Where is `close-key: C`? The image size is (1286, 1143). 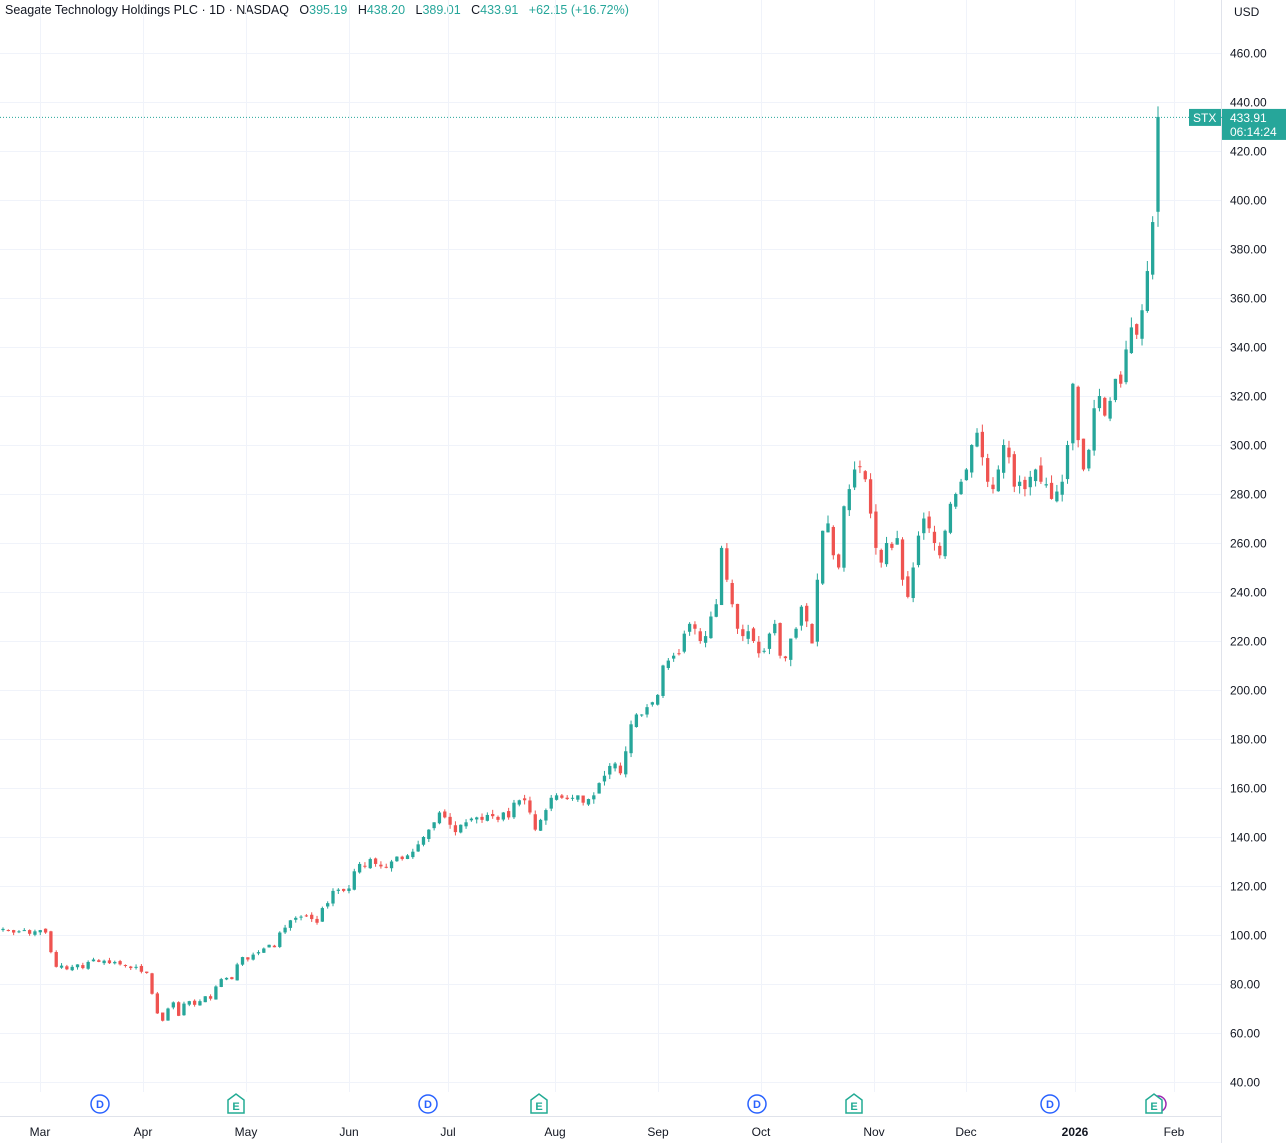
close-key: C is located at coordinates (476, 10).